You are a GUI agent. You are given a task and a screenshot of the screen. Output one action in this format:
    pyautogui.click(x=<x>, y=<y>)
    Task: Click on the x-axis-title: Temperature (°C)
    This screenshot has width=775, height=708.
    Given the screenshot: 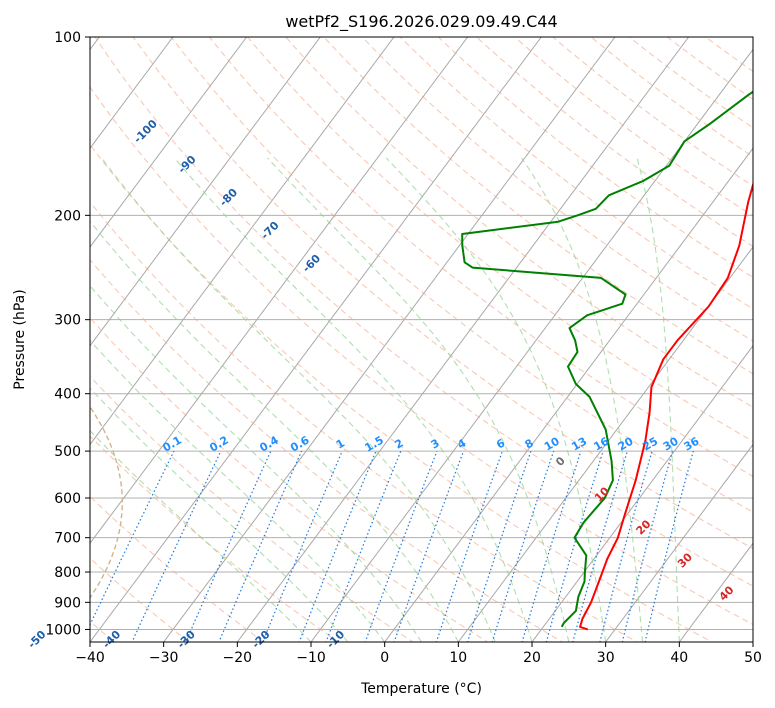 What is the action you would take?
    pyautogui.click(x=421, y=689)
    